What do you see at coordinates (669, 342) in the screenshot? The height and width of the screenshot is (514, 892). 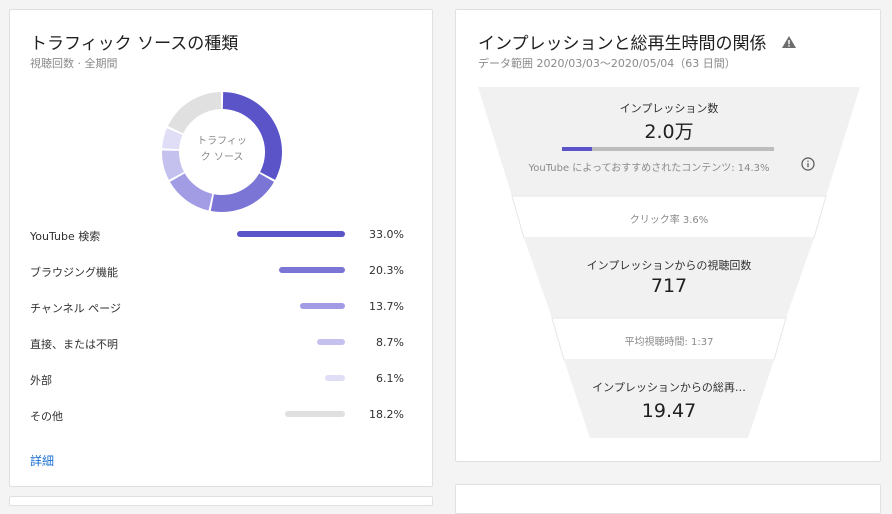 I see `avg-view-duration-label: 平均視聴時間: 1:37` at bounding box center [669, 342].